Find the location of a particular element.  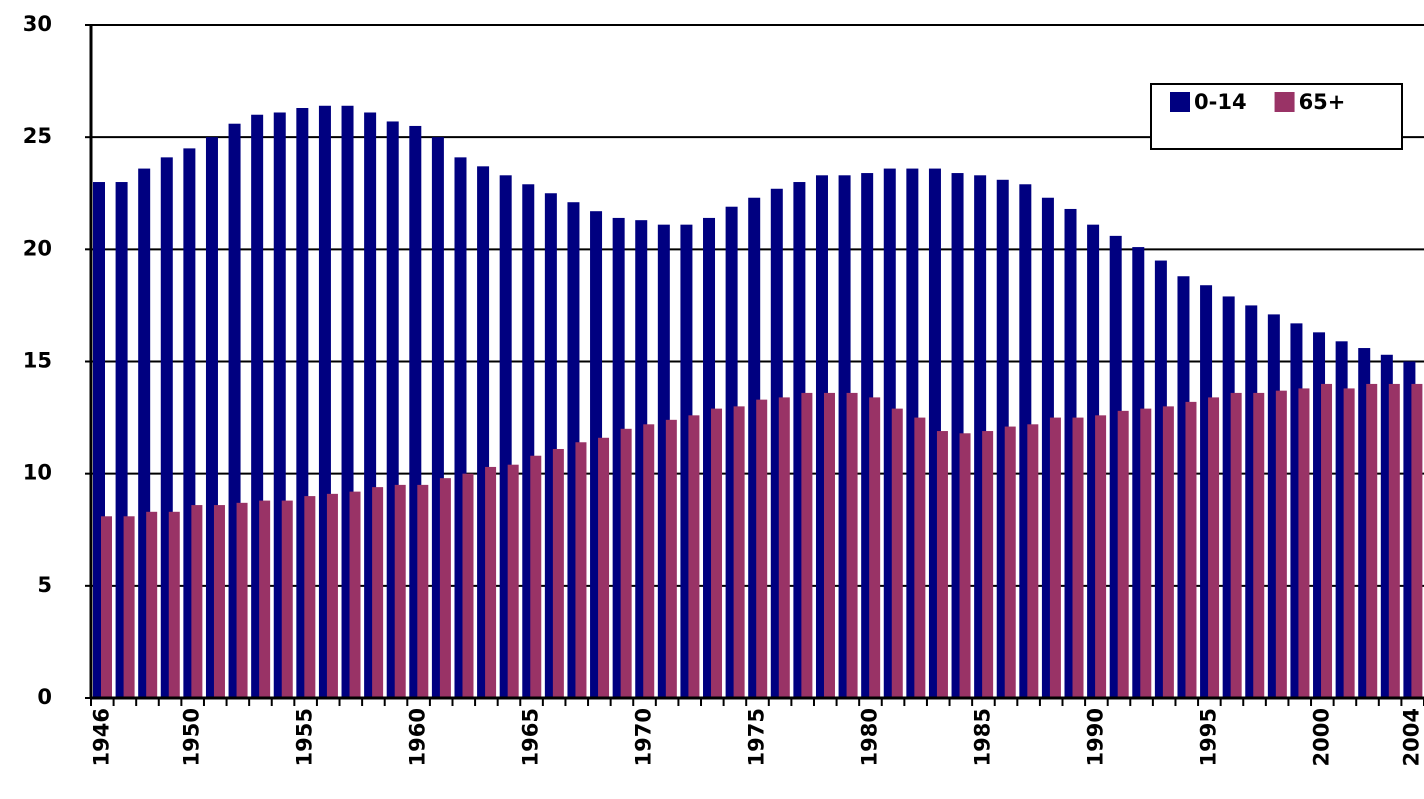

y-tick-label: 15 is located at coordinates (37, 361).